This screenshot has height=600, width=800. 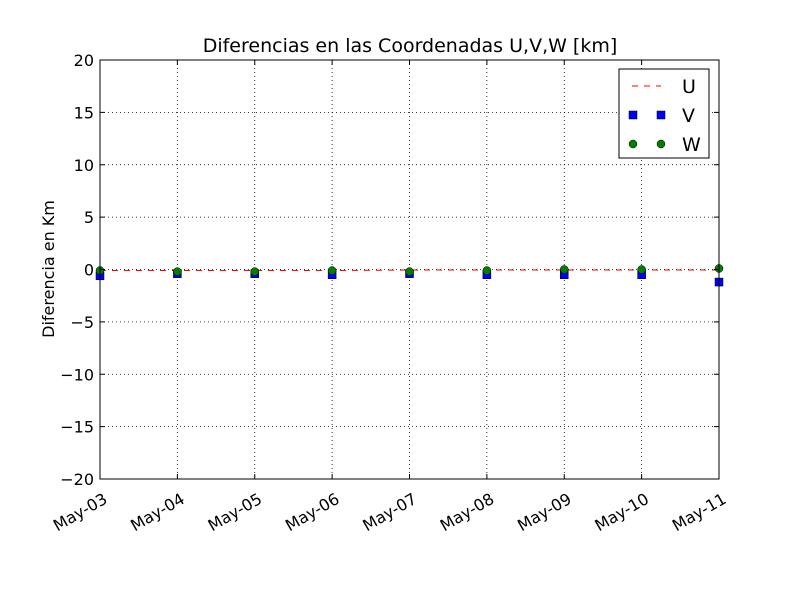 I want to click on y-tick-label: 20, so click(x=84, y=60).